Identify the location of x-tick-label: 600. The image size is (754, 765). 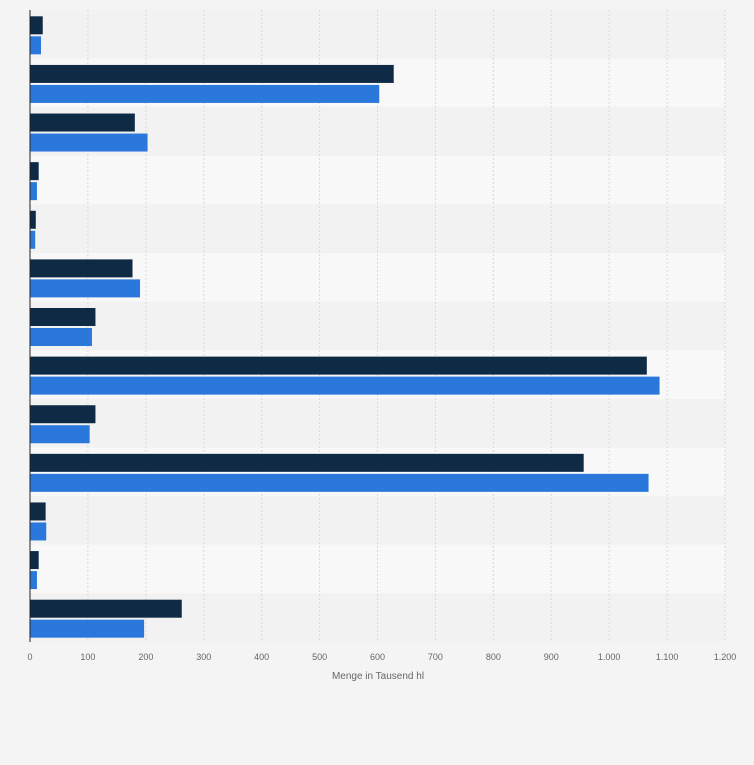
(377, 657).